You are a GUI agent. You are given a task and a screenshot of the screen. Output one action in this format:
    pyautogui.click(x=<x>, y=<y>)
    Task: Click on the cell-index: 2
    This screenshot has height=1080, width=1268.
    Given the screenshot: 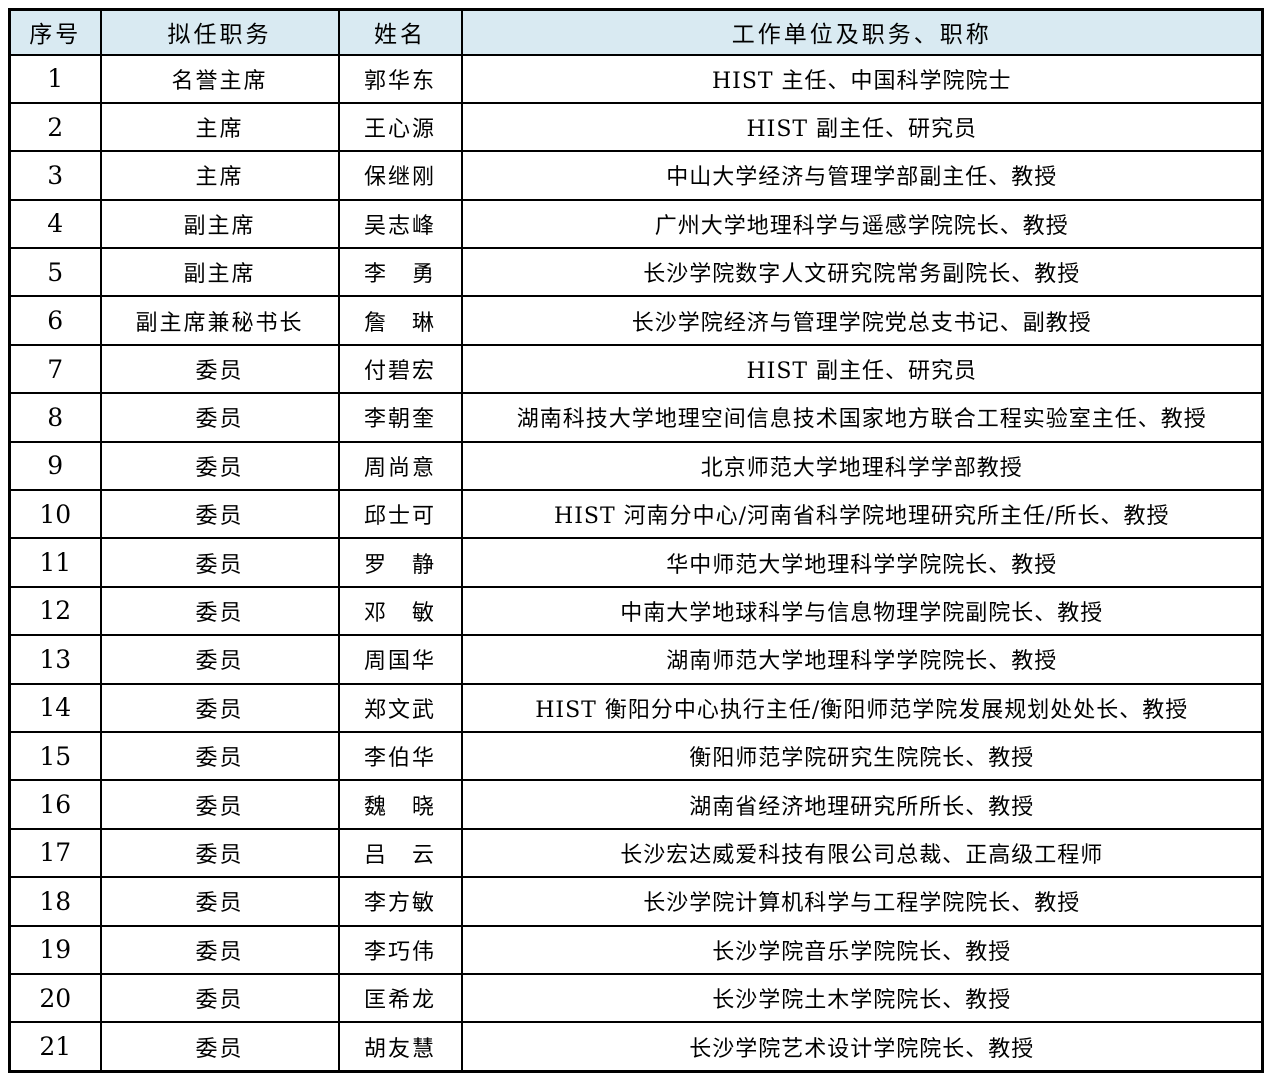 What is the action you would take?
    pyautogui.click(x=55, y=127)
    